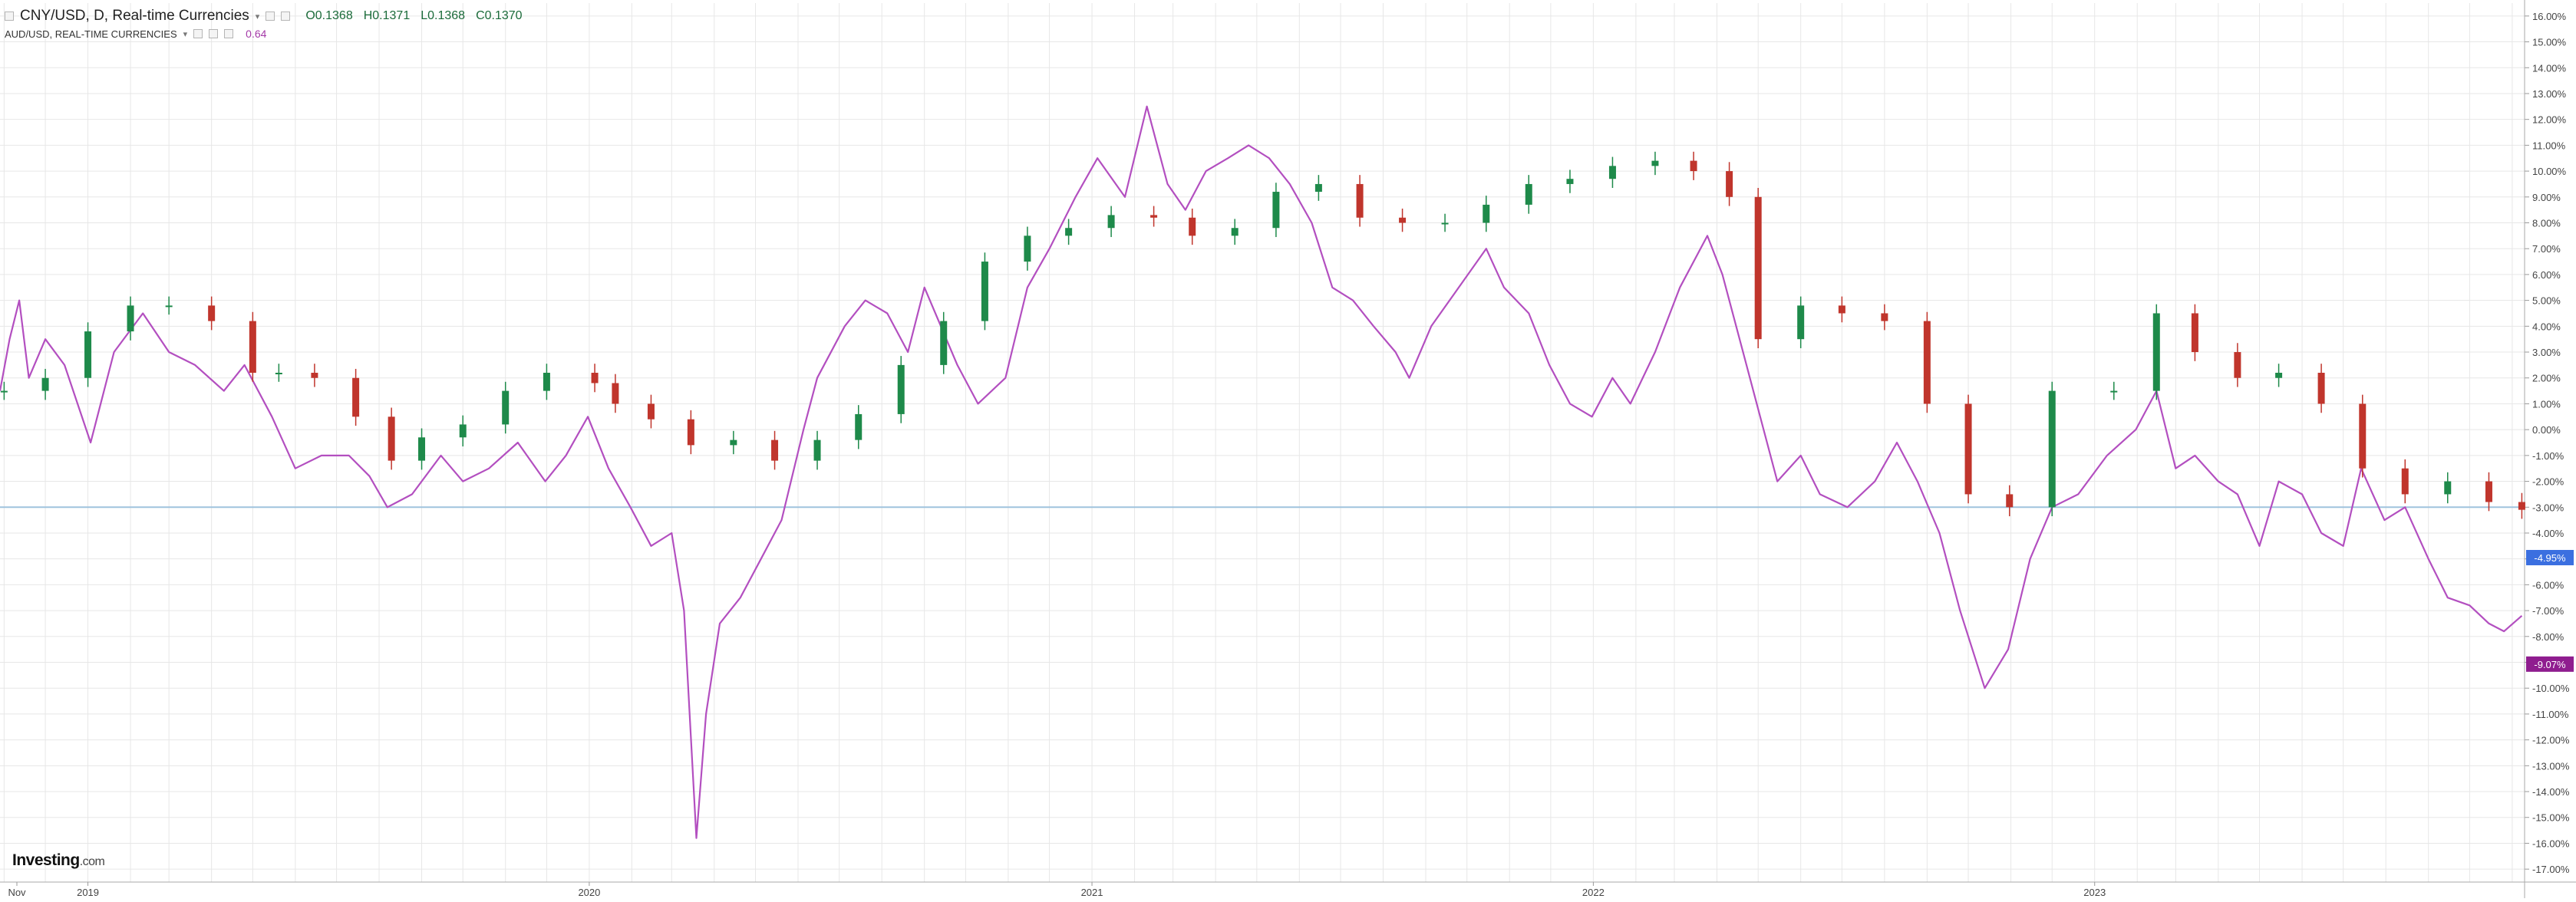 The width and height of the screenshot is (2576, 902). I want to click on x-tick-label: 2023, so click(2094, 892).